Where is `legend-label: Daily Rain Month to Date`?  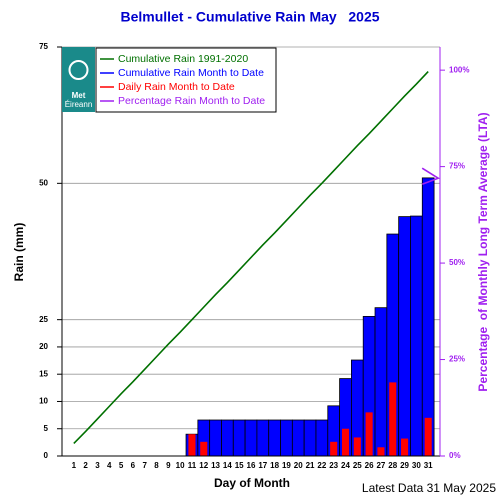
legend-label: Daily Rain Month to Date is located at coordinates (176, 87).